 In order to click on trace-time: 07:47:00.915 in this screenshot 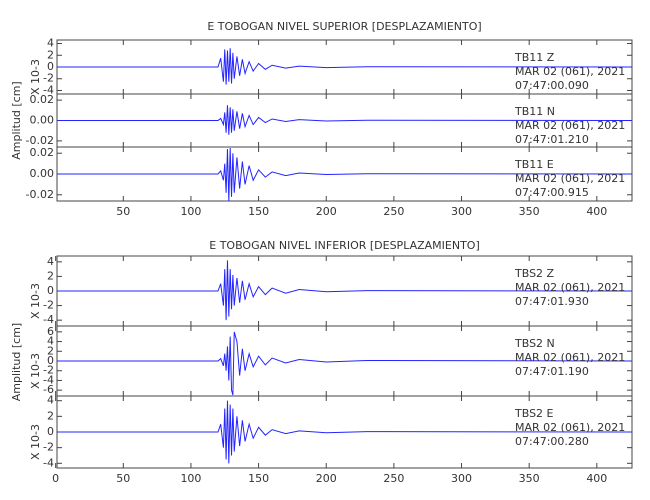, I will do `click(552, 192)`.